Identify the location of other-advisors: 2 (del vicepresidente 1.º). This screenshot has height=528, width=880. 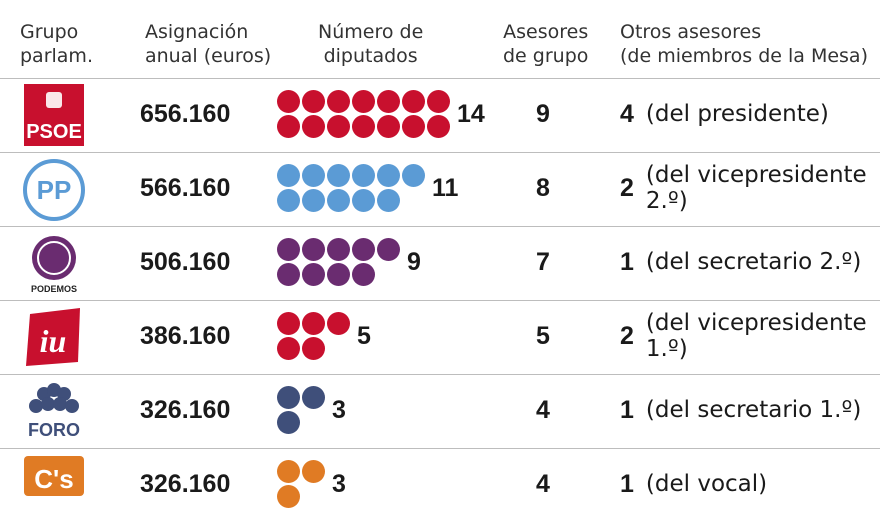
(750, 336).